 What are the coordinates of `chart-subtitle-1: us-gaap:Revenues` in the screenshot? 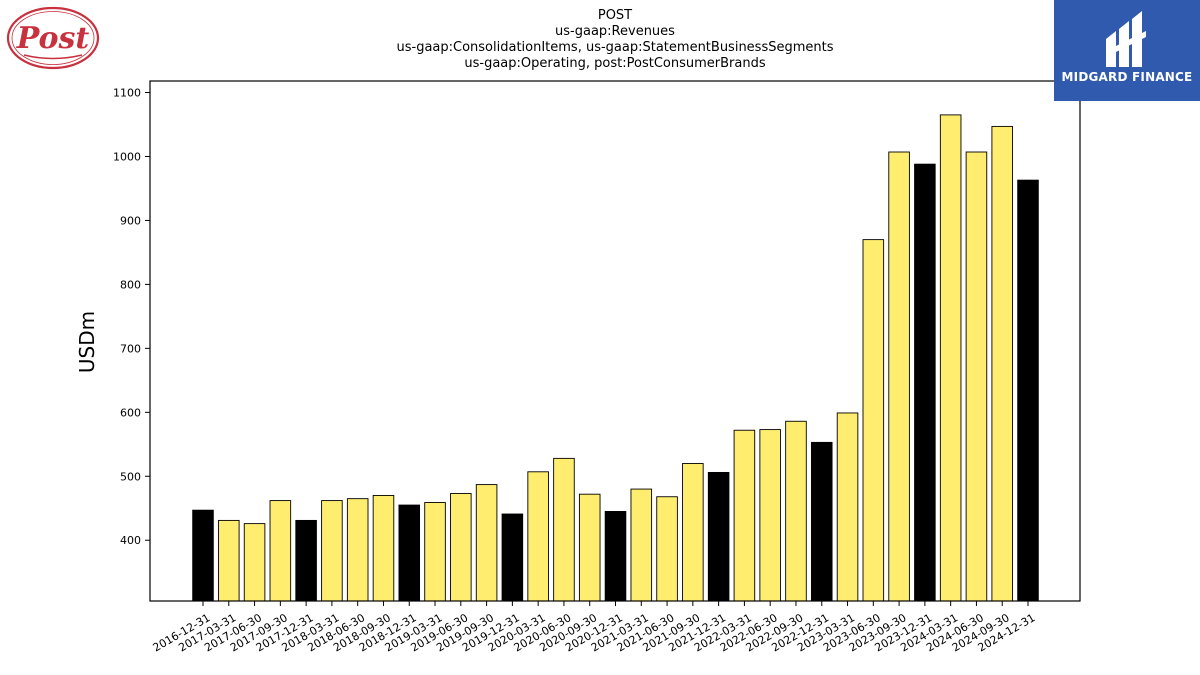 It's located at (615, 31).